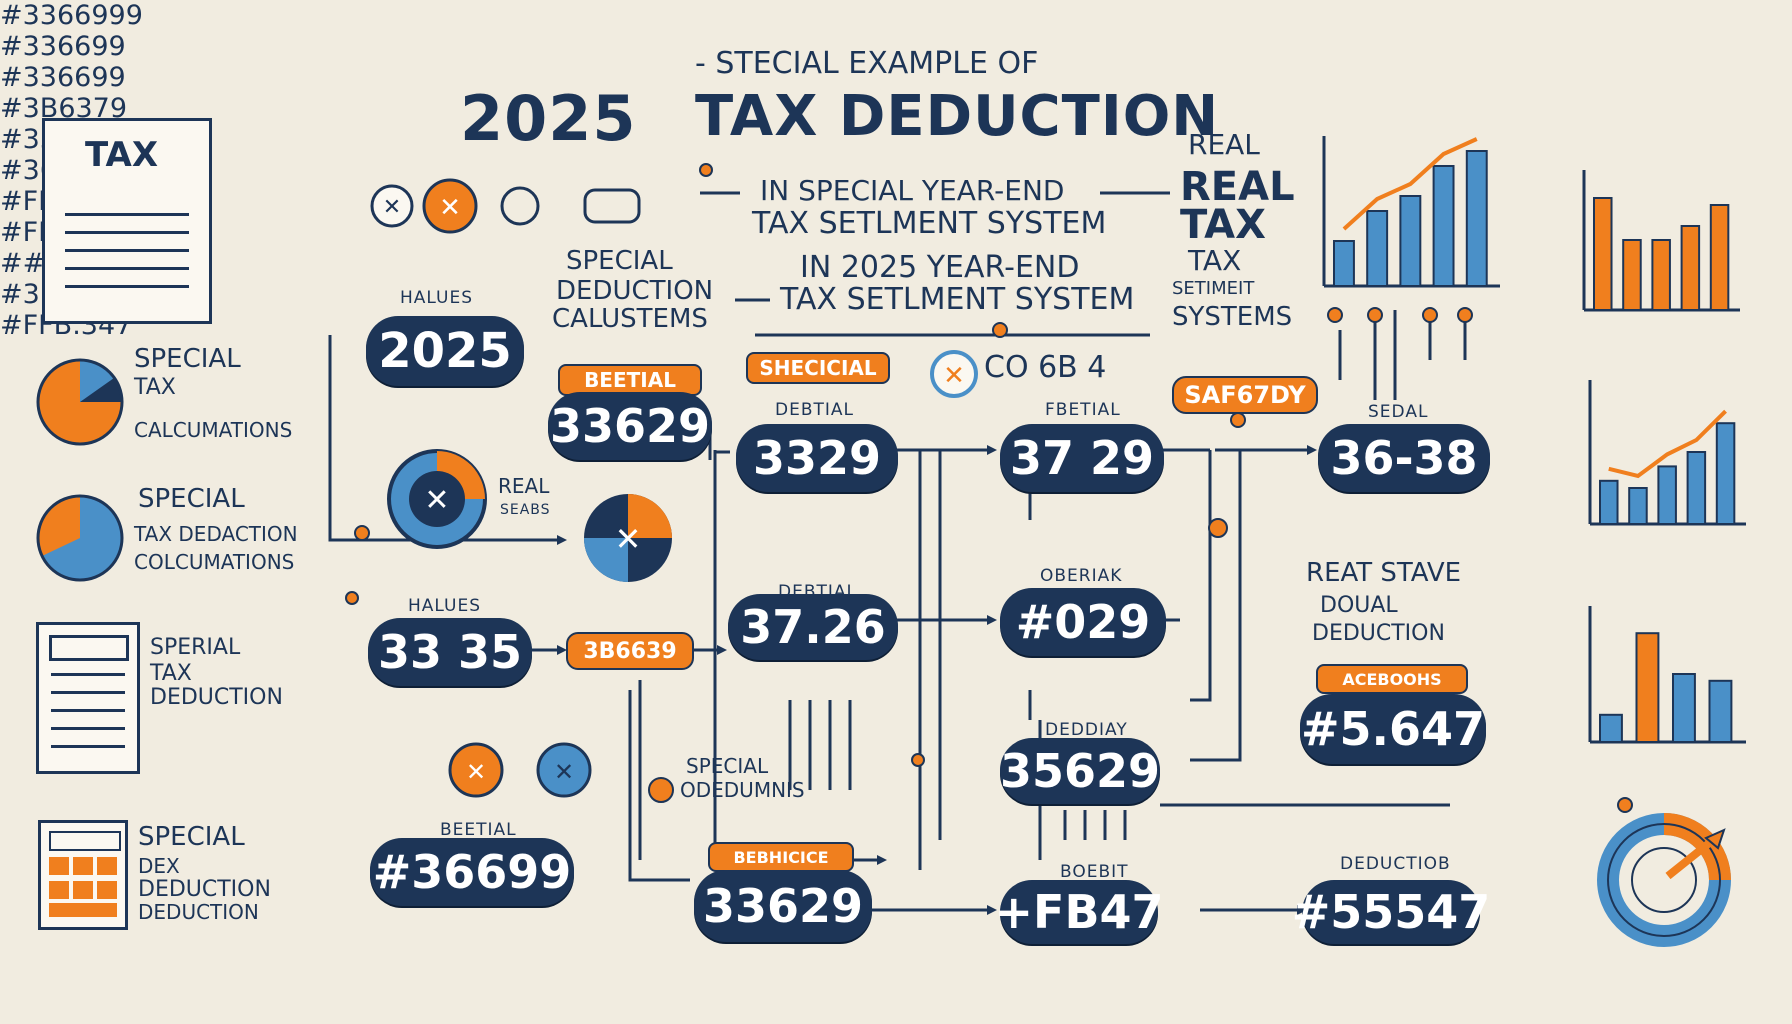 The image size is (1792, 1024). Describe the element at coordinates (83, 875) in the screenshot. I see `calculator-icon` at that location.